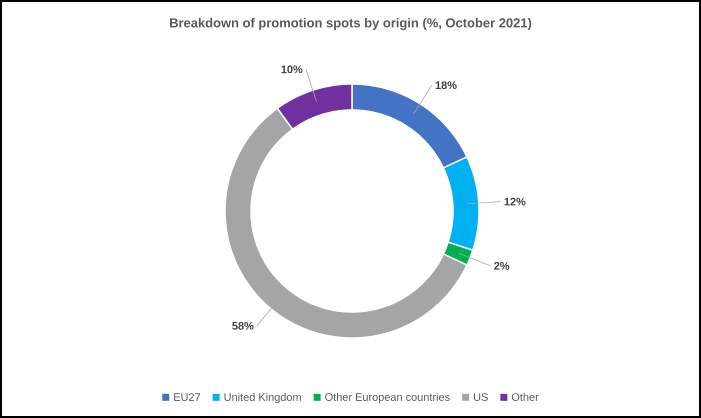 The width and height of the screenshot is (701, 418). Describe the element at coordinates (502, 266) in the screenshot. I see `data-label: 2%` at that location.